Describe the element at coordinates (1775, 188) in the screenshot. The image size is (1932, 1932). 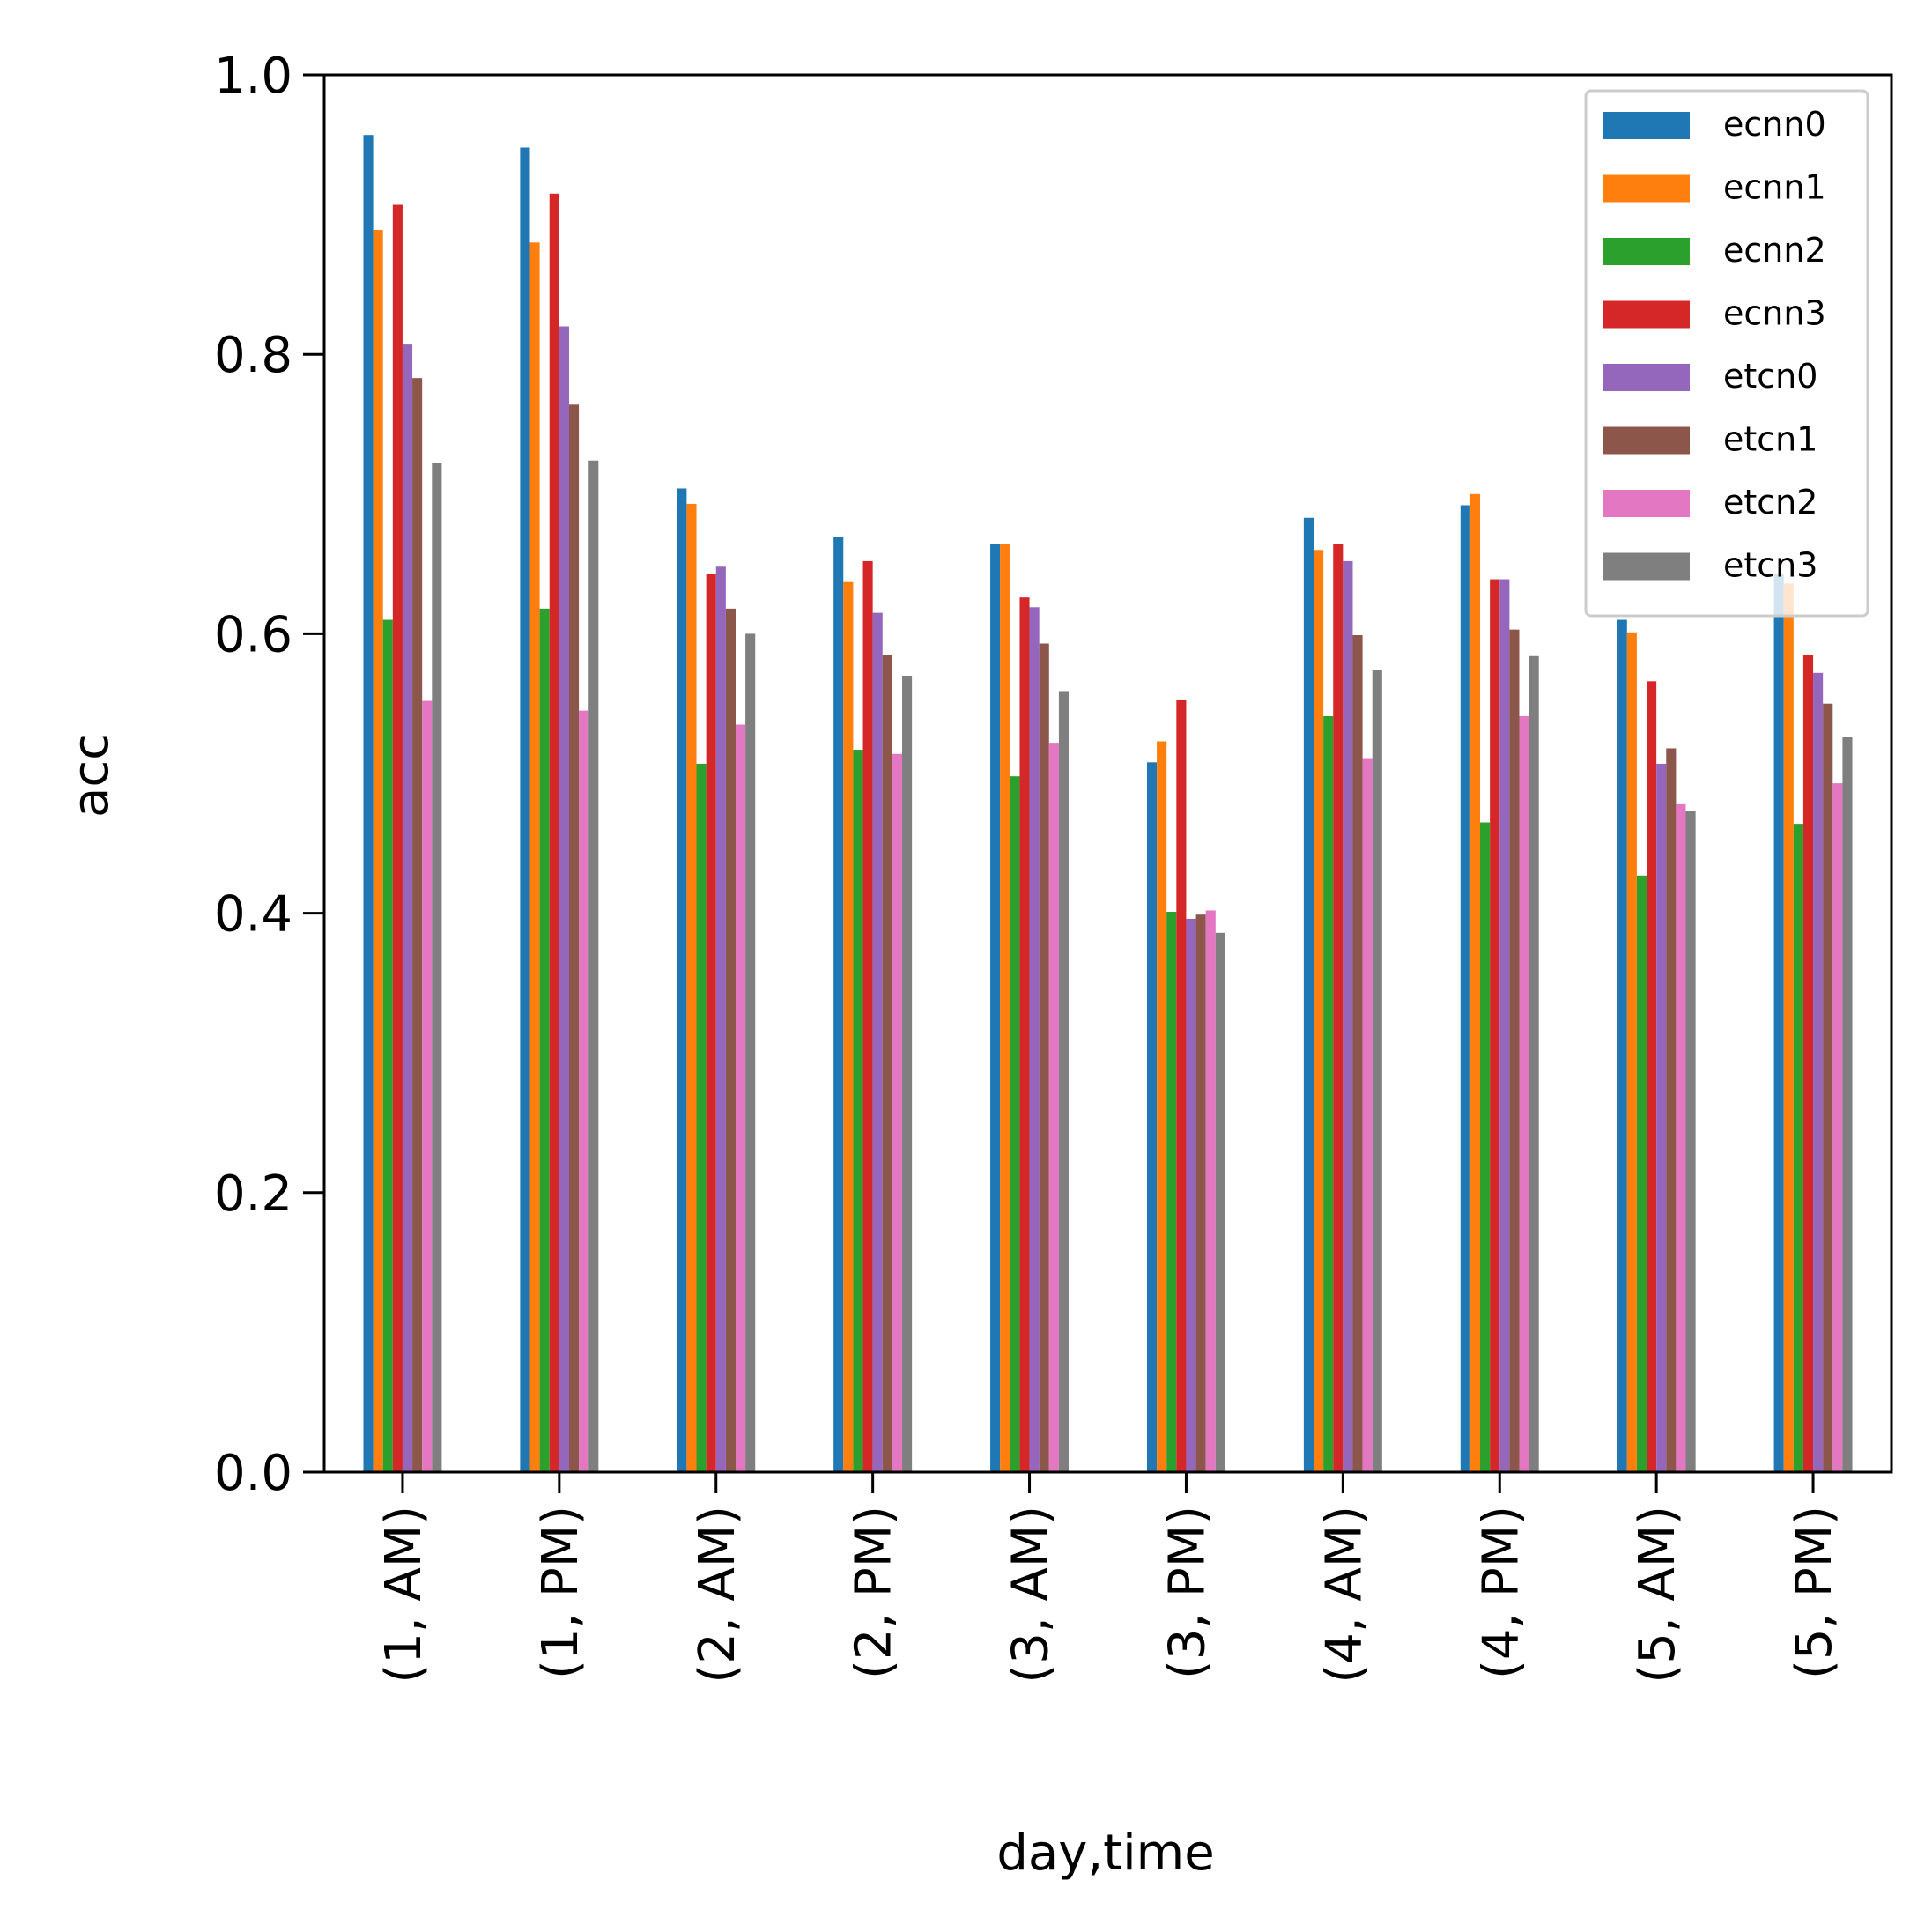
I see `legend-label-ecnn1: ecnn1` at that location.